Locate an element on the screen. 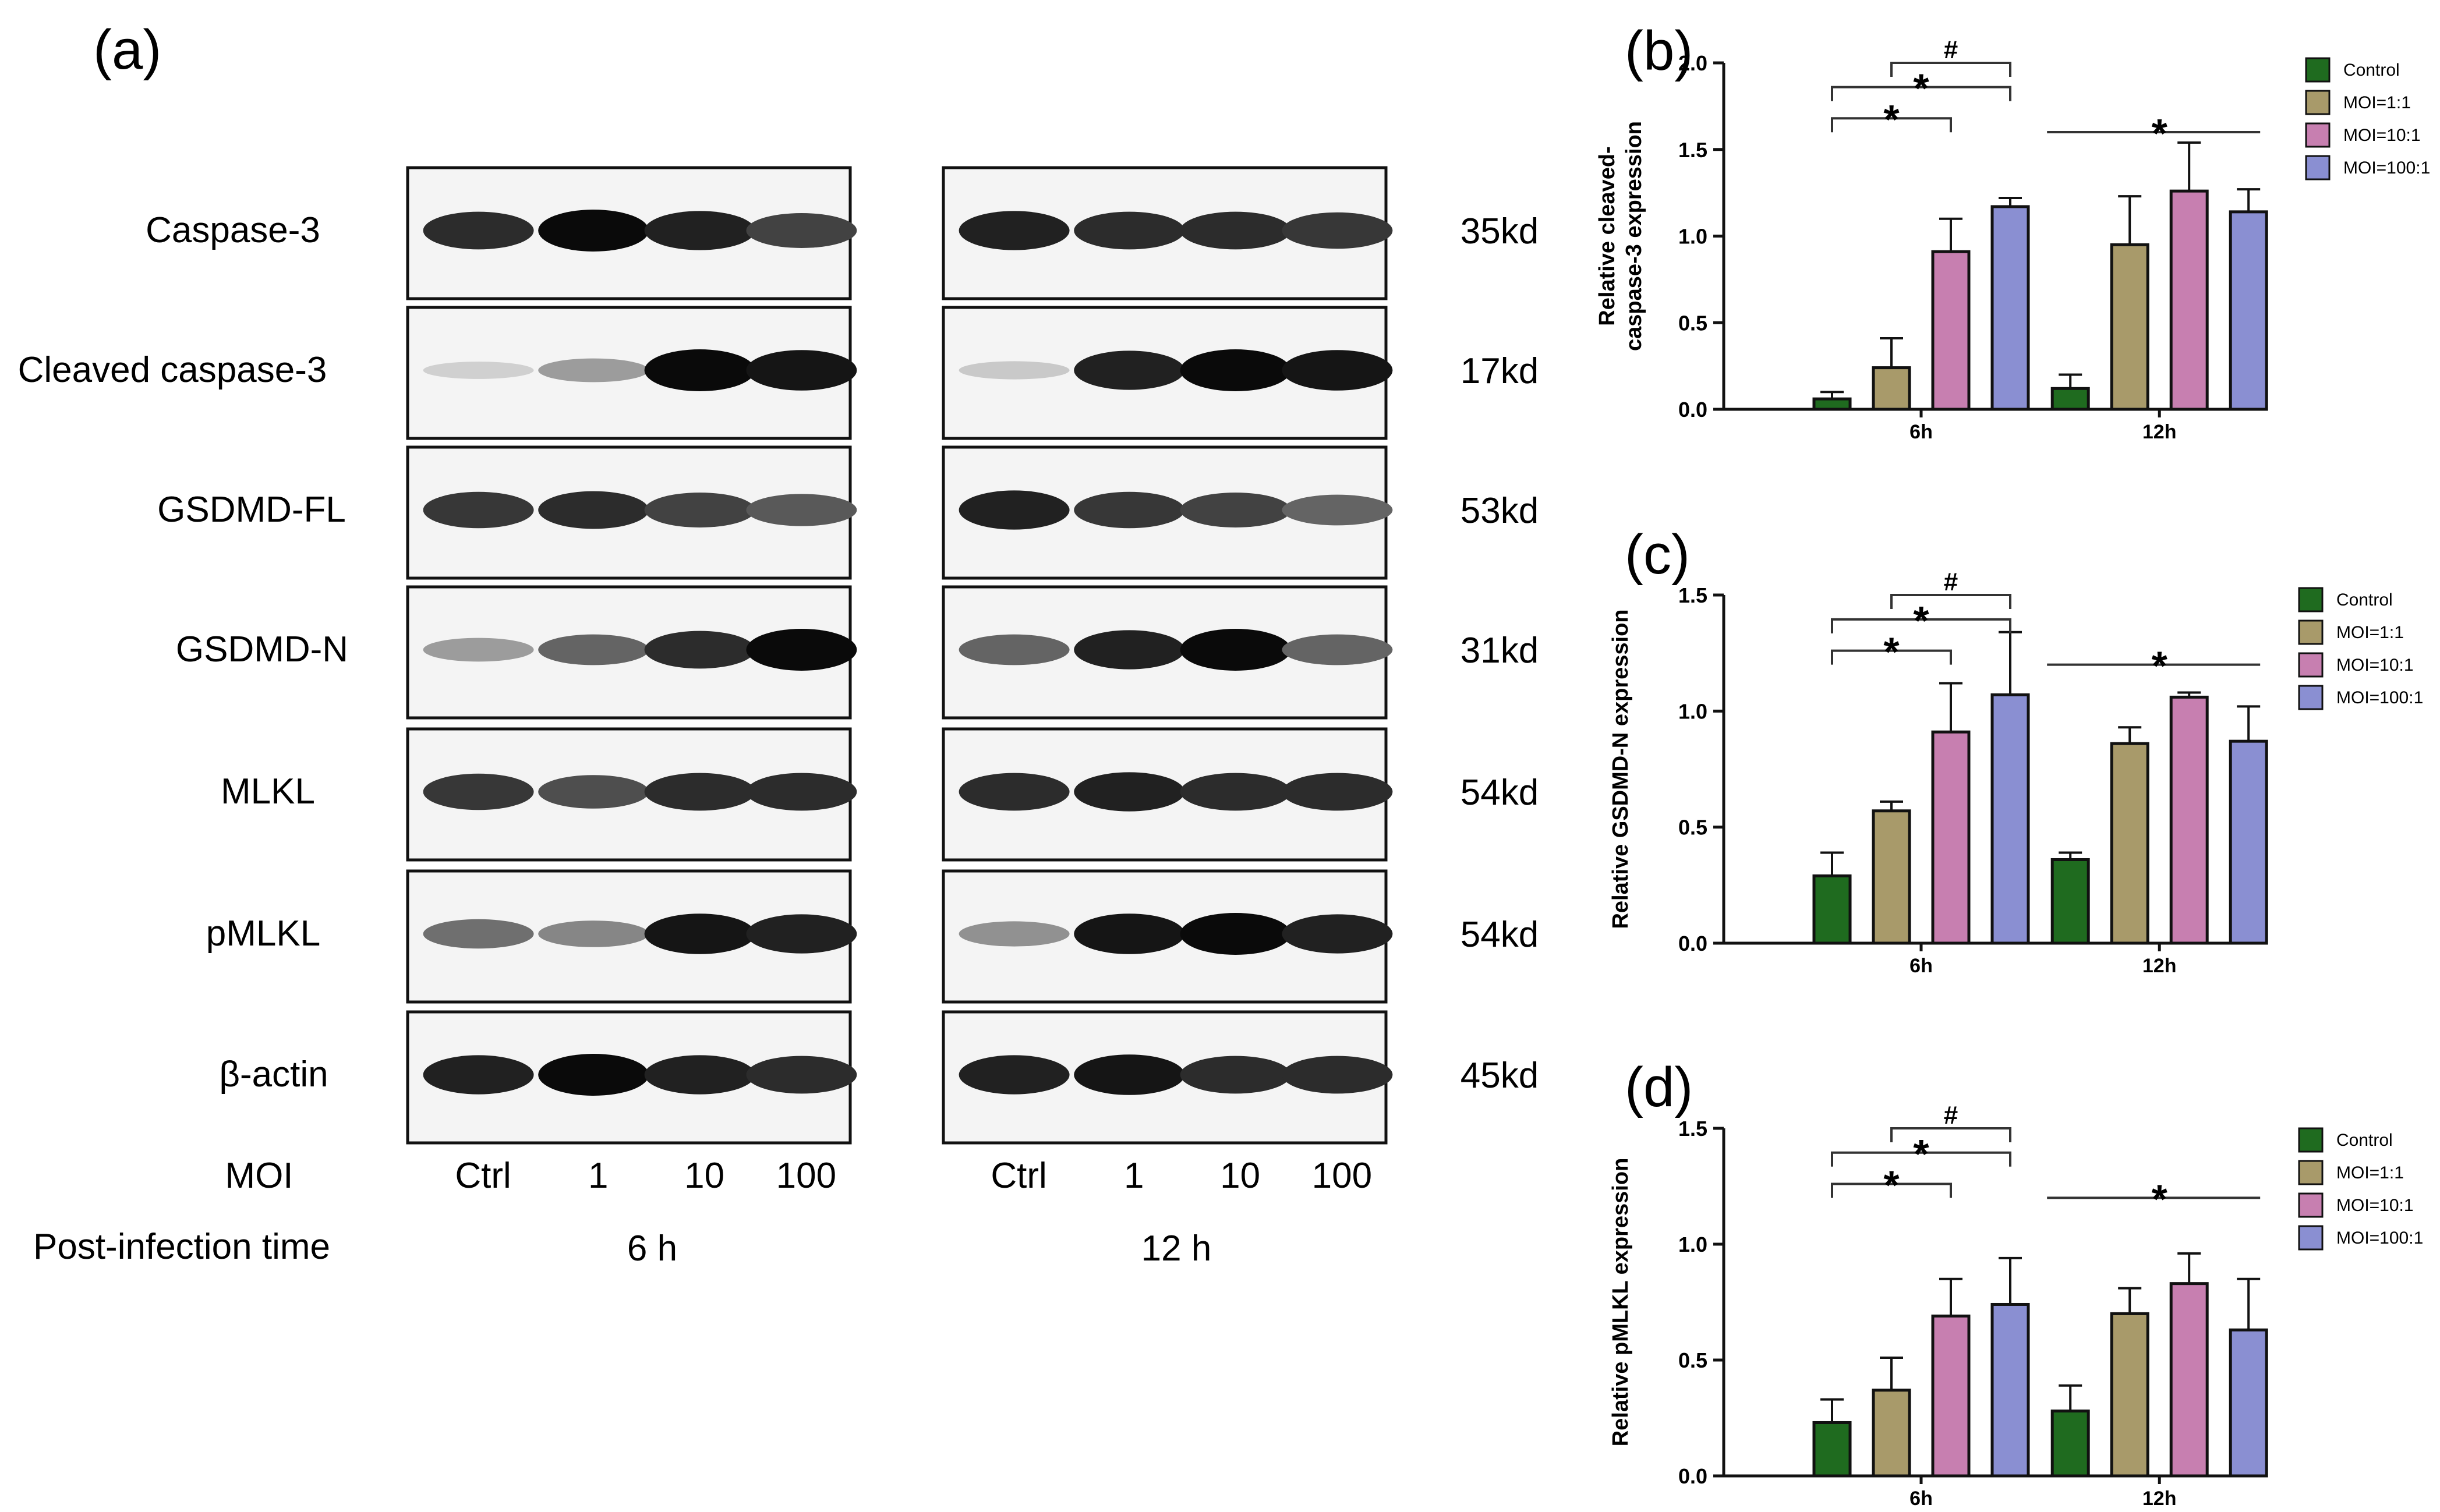 This screenshot has width=2440, height=1512. y-tick-label: 1.0 is located at coordinates (1692, 1244).